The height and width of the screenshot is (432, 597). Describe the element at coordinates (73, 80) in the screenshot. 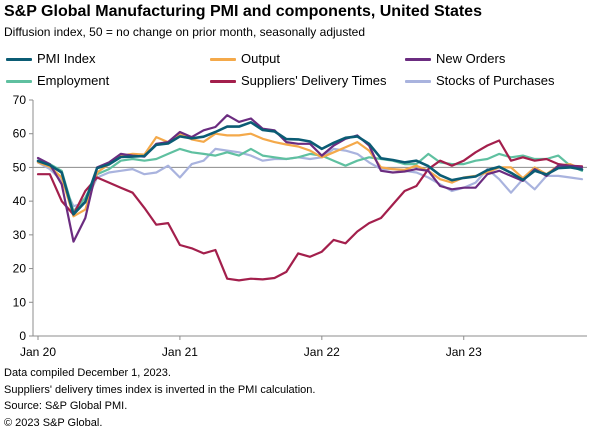

I see `legend-label: Employment` at that location.